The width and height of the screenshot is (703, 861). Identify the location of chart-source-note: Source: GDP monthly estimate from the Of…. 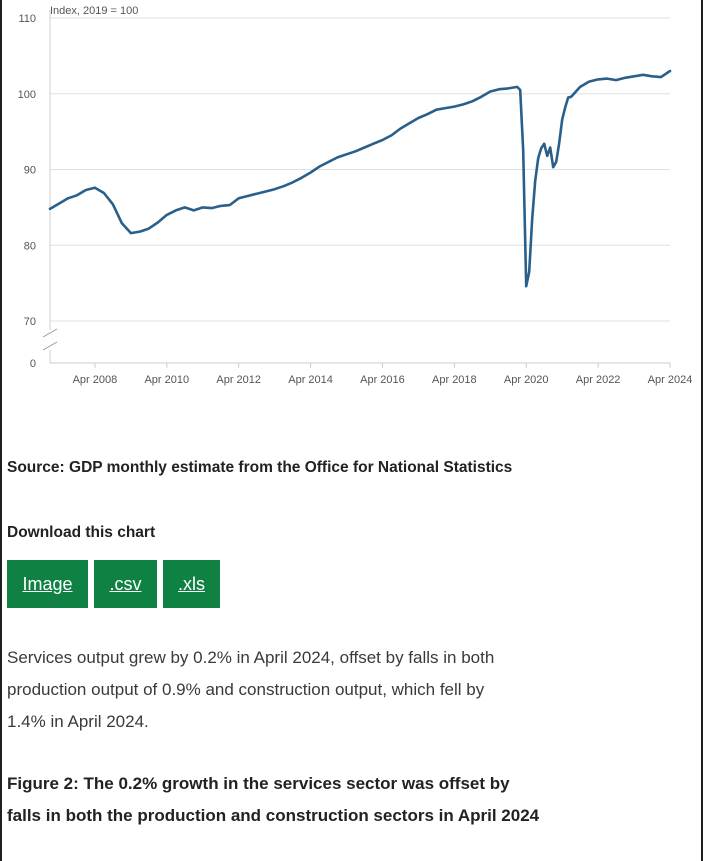
(260, 467).